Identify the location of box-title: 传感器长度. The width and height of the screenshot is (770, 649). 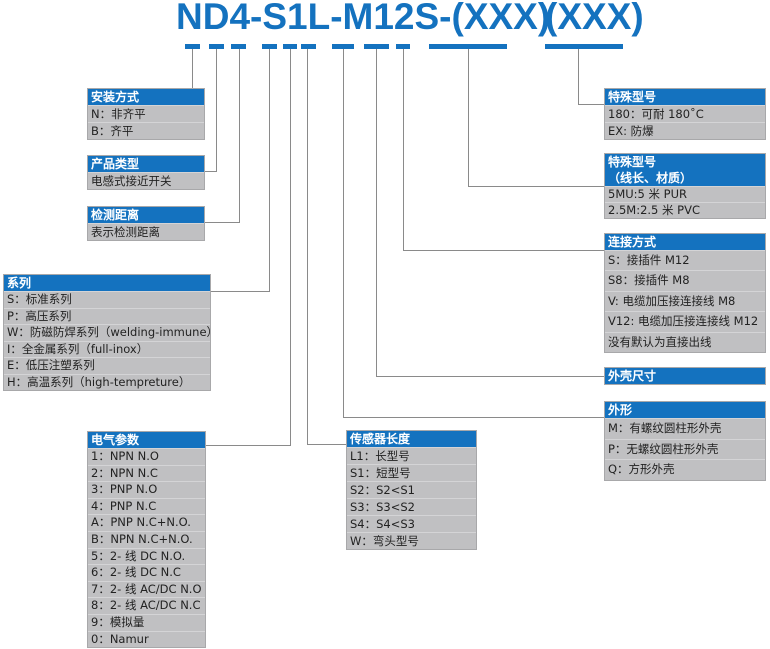
(380, 439).